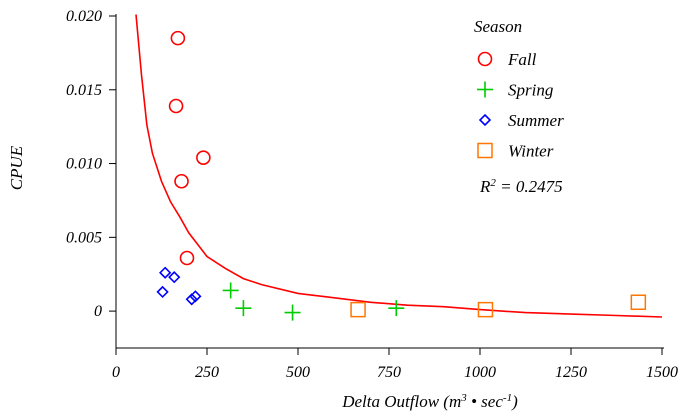  What do you see at coordinates (84, 164) in the screenshot?
I see `y-tick-label: 0.010` at bounding box center [84, 164].